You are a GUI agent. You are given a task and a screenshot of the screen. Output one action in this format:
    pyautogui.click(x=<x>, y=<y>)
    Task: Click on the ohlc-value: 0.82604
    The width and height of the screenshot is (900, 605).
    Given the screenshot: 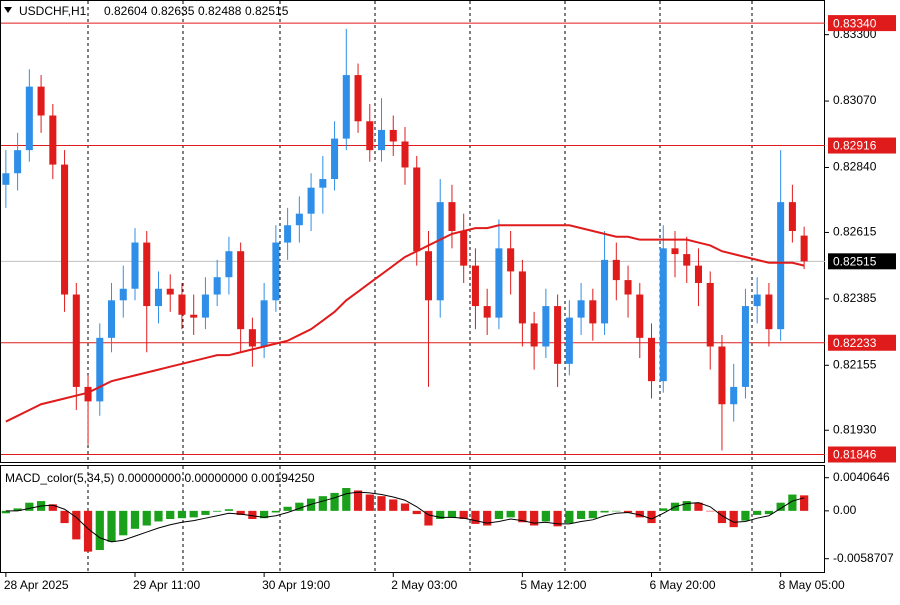 What is the action you would take?
    pyautogui.click(x=126, y=11)
    